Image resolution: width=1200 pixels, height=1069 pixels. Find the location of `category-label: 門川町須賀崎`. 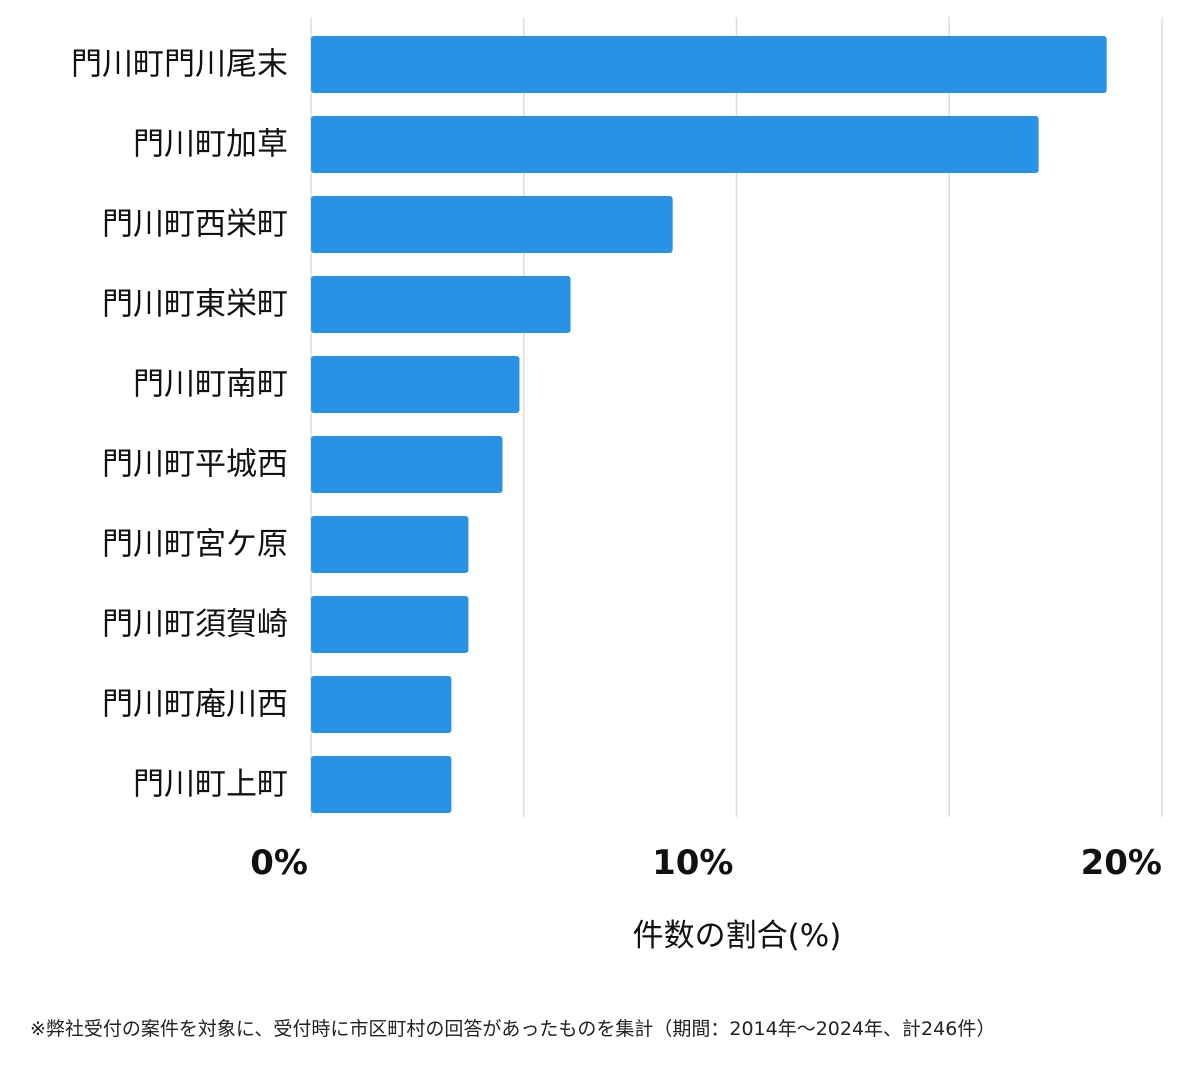

category-label: 門川町須賀崎 is located at coordinates (195, 625).